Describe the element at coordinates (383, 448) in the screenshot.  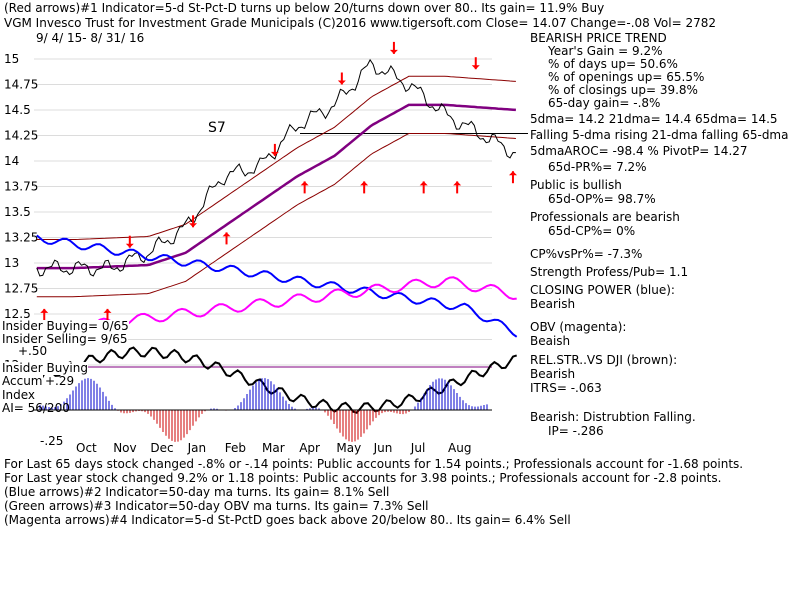
I see `month-tick-label: Jun` at that location.